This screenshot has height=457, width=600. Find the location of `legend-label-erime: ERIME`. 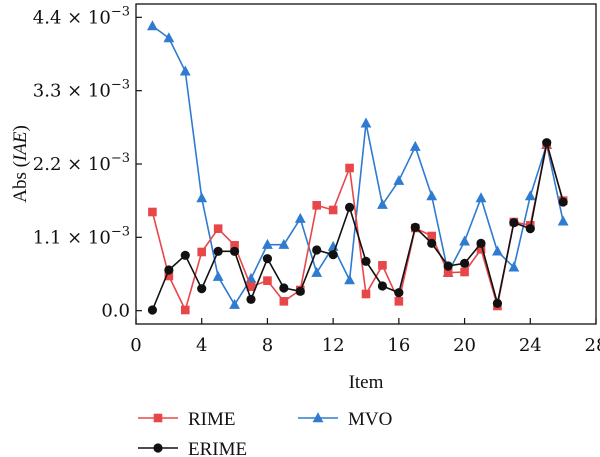

legend-label-erime: ERIME is located at coordinates (217, 448).